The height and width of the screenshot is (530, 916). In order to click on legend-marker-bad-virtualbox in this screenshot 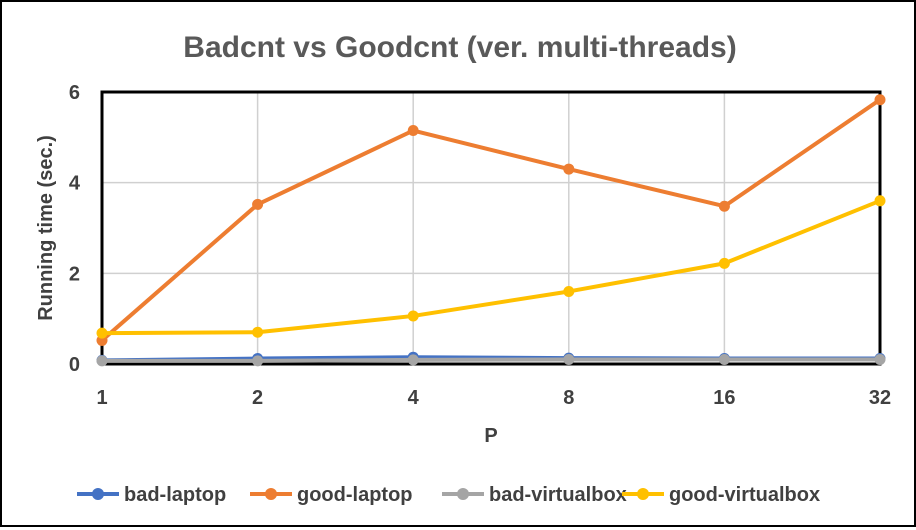, I will do `click(463, 494)`.